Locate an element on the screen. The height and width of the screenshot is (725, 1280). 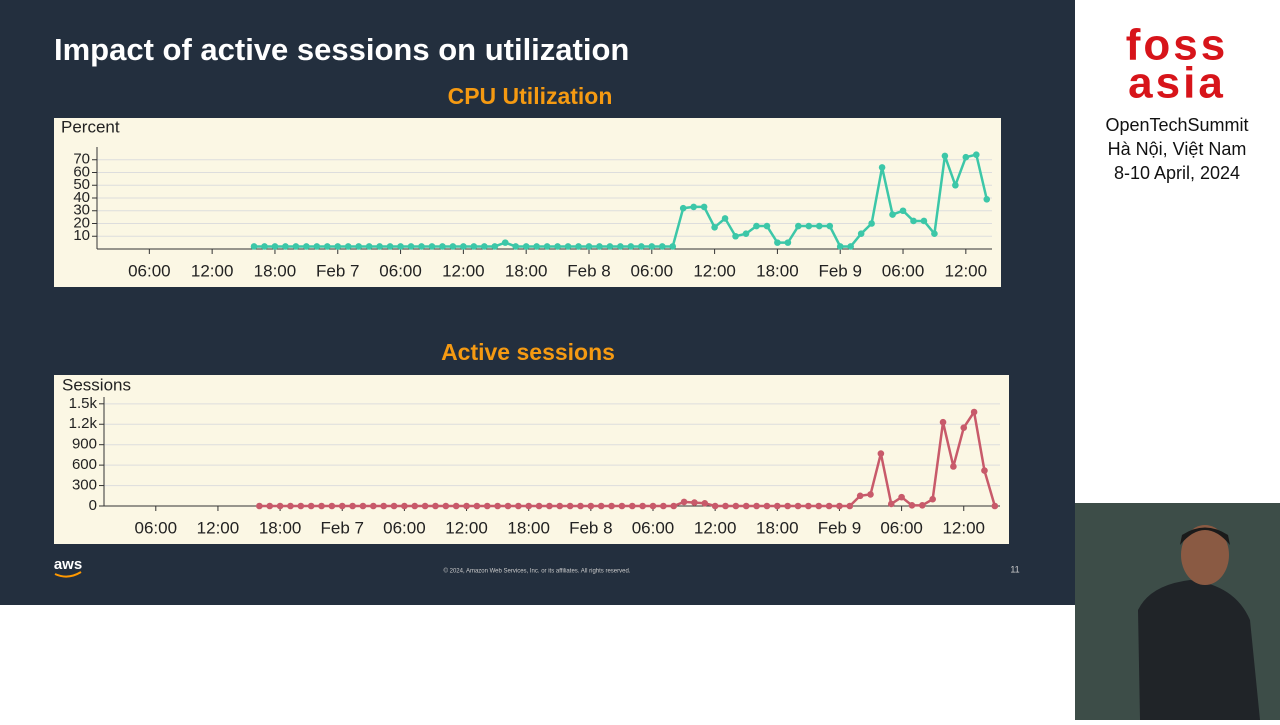
sidebar-line: OpenTechSummit is located at coordinates (1176, 125).